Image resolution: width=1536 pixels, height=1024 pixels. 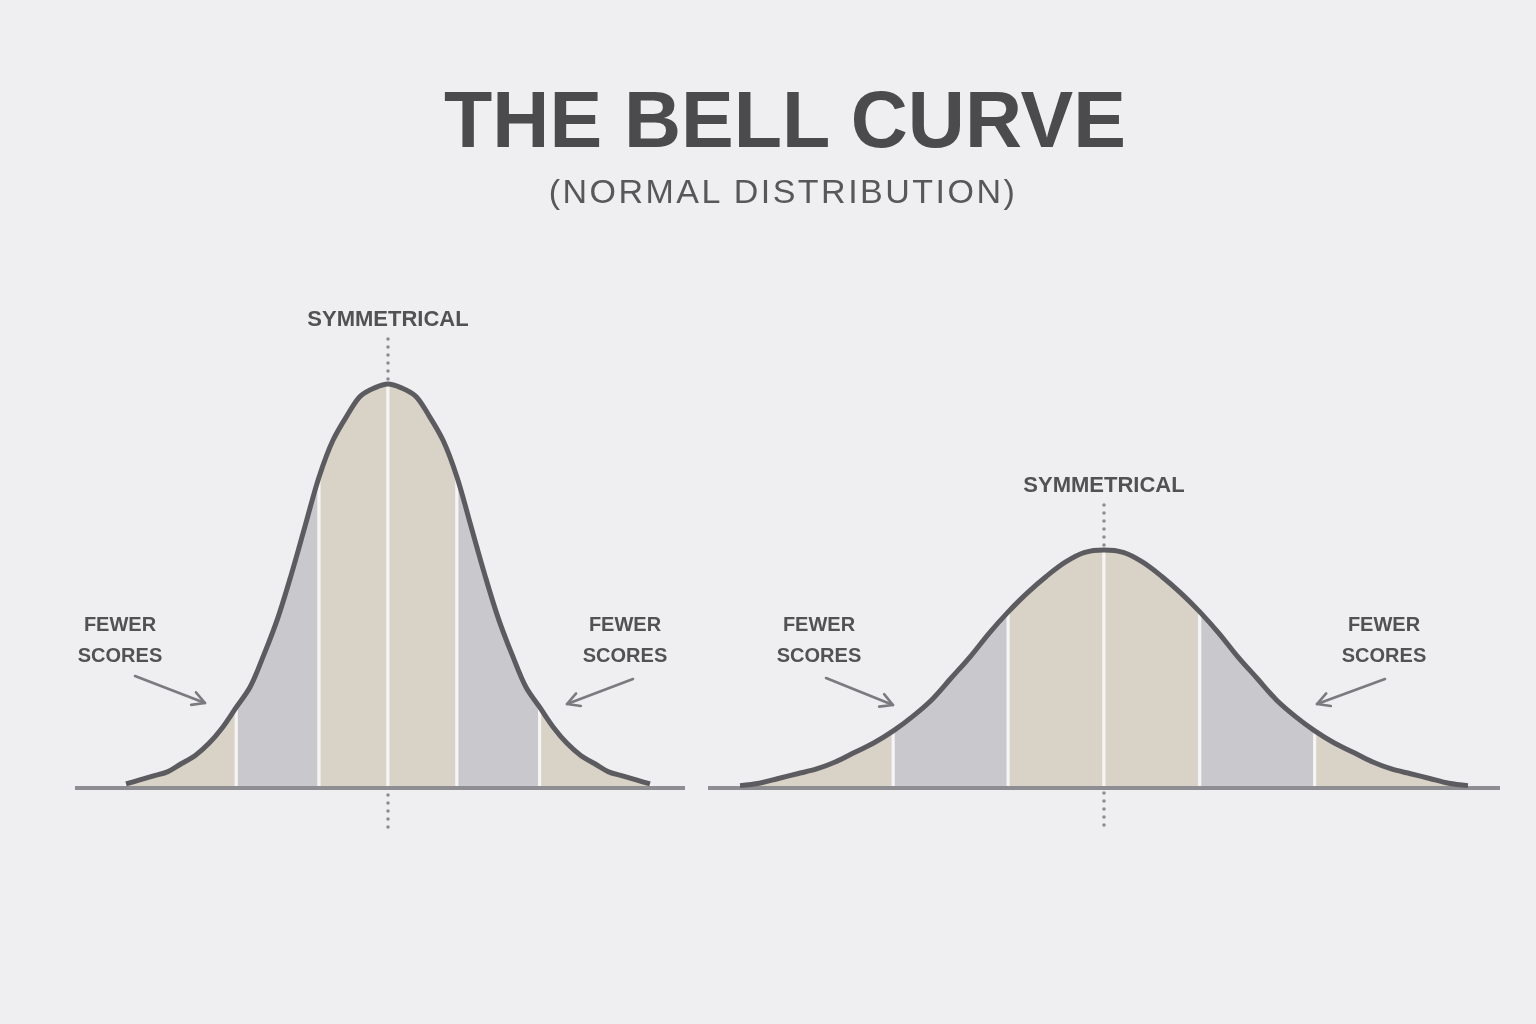 What do you see at coordinates (783, 191) in the screenshot?
I see `text: (NORMAL DISTRIBUTION)` at bounding box center [783, 191].